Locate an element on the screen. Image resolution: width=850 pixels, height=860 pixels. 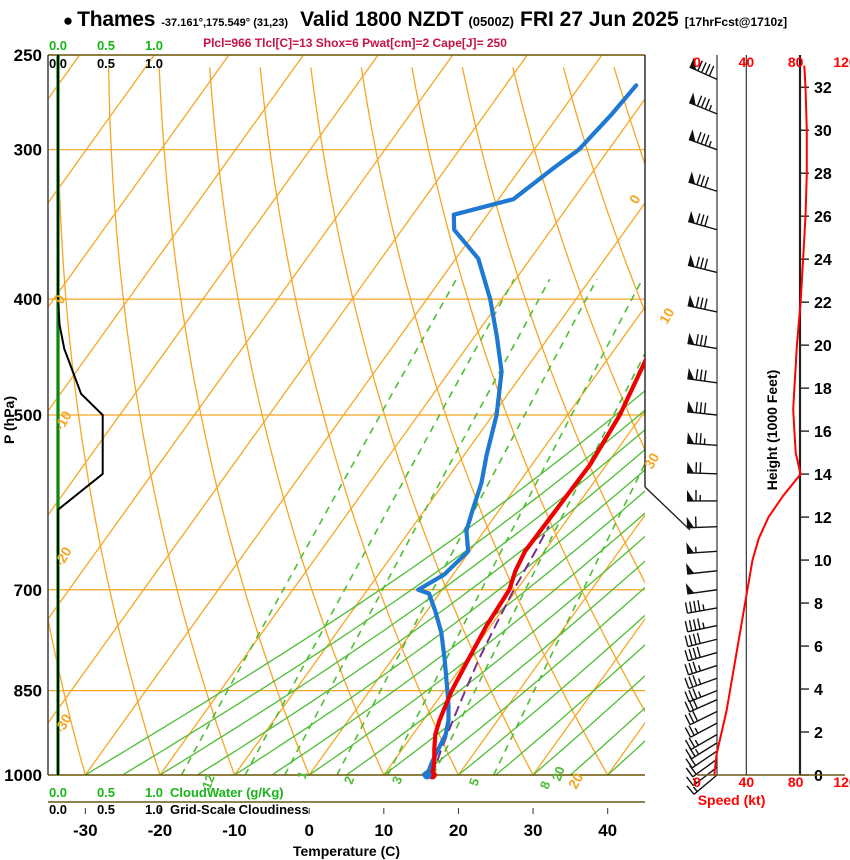
forecast-info: [17hrFcst@1710z] is located at coordinates (736, 22).